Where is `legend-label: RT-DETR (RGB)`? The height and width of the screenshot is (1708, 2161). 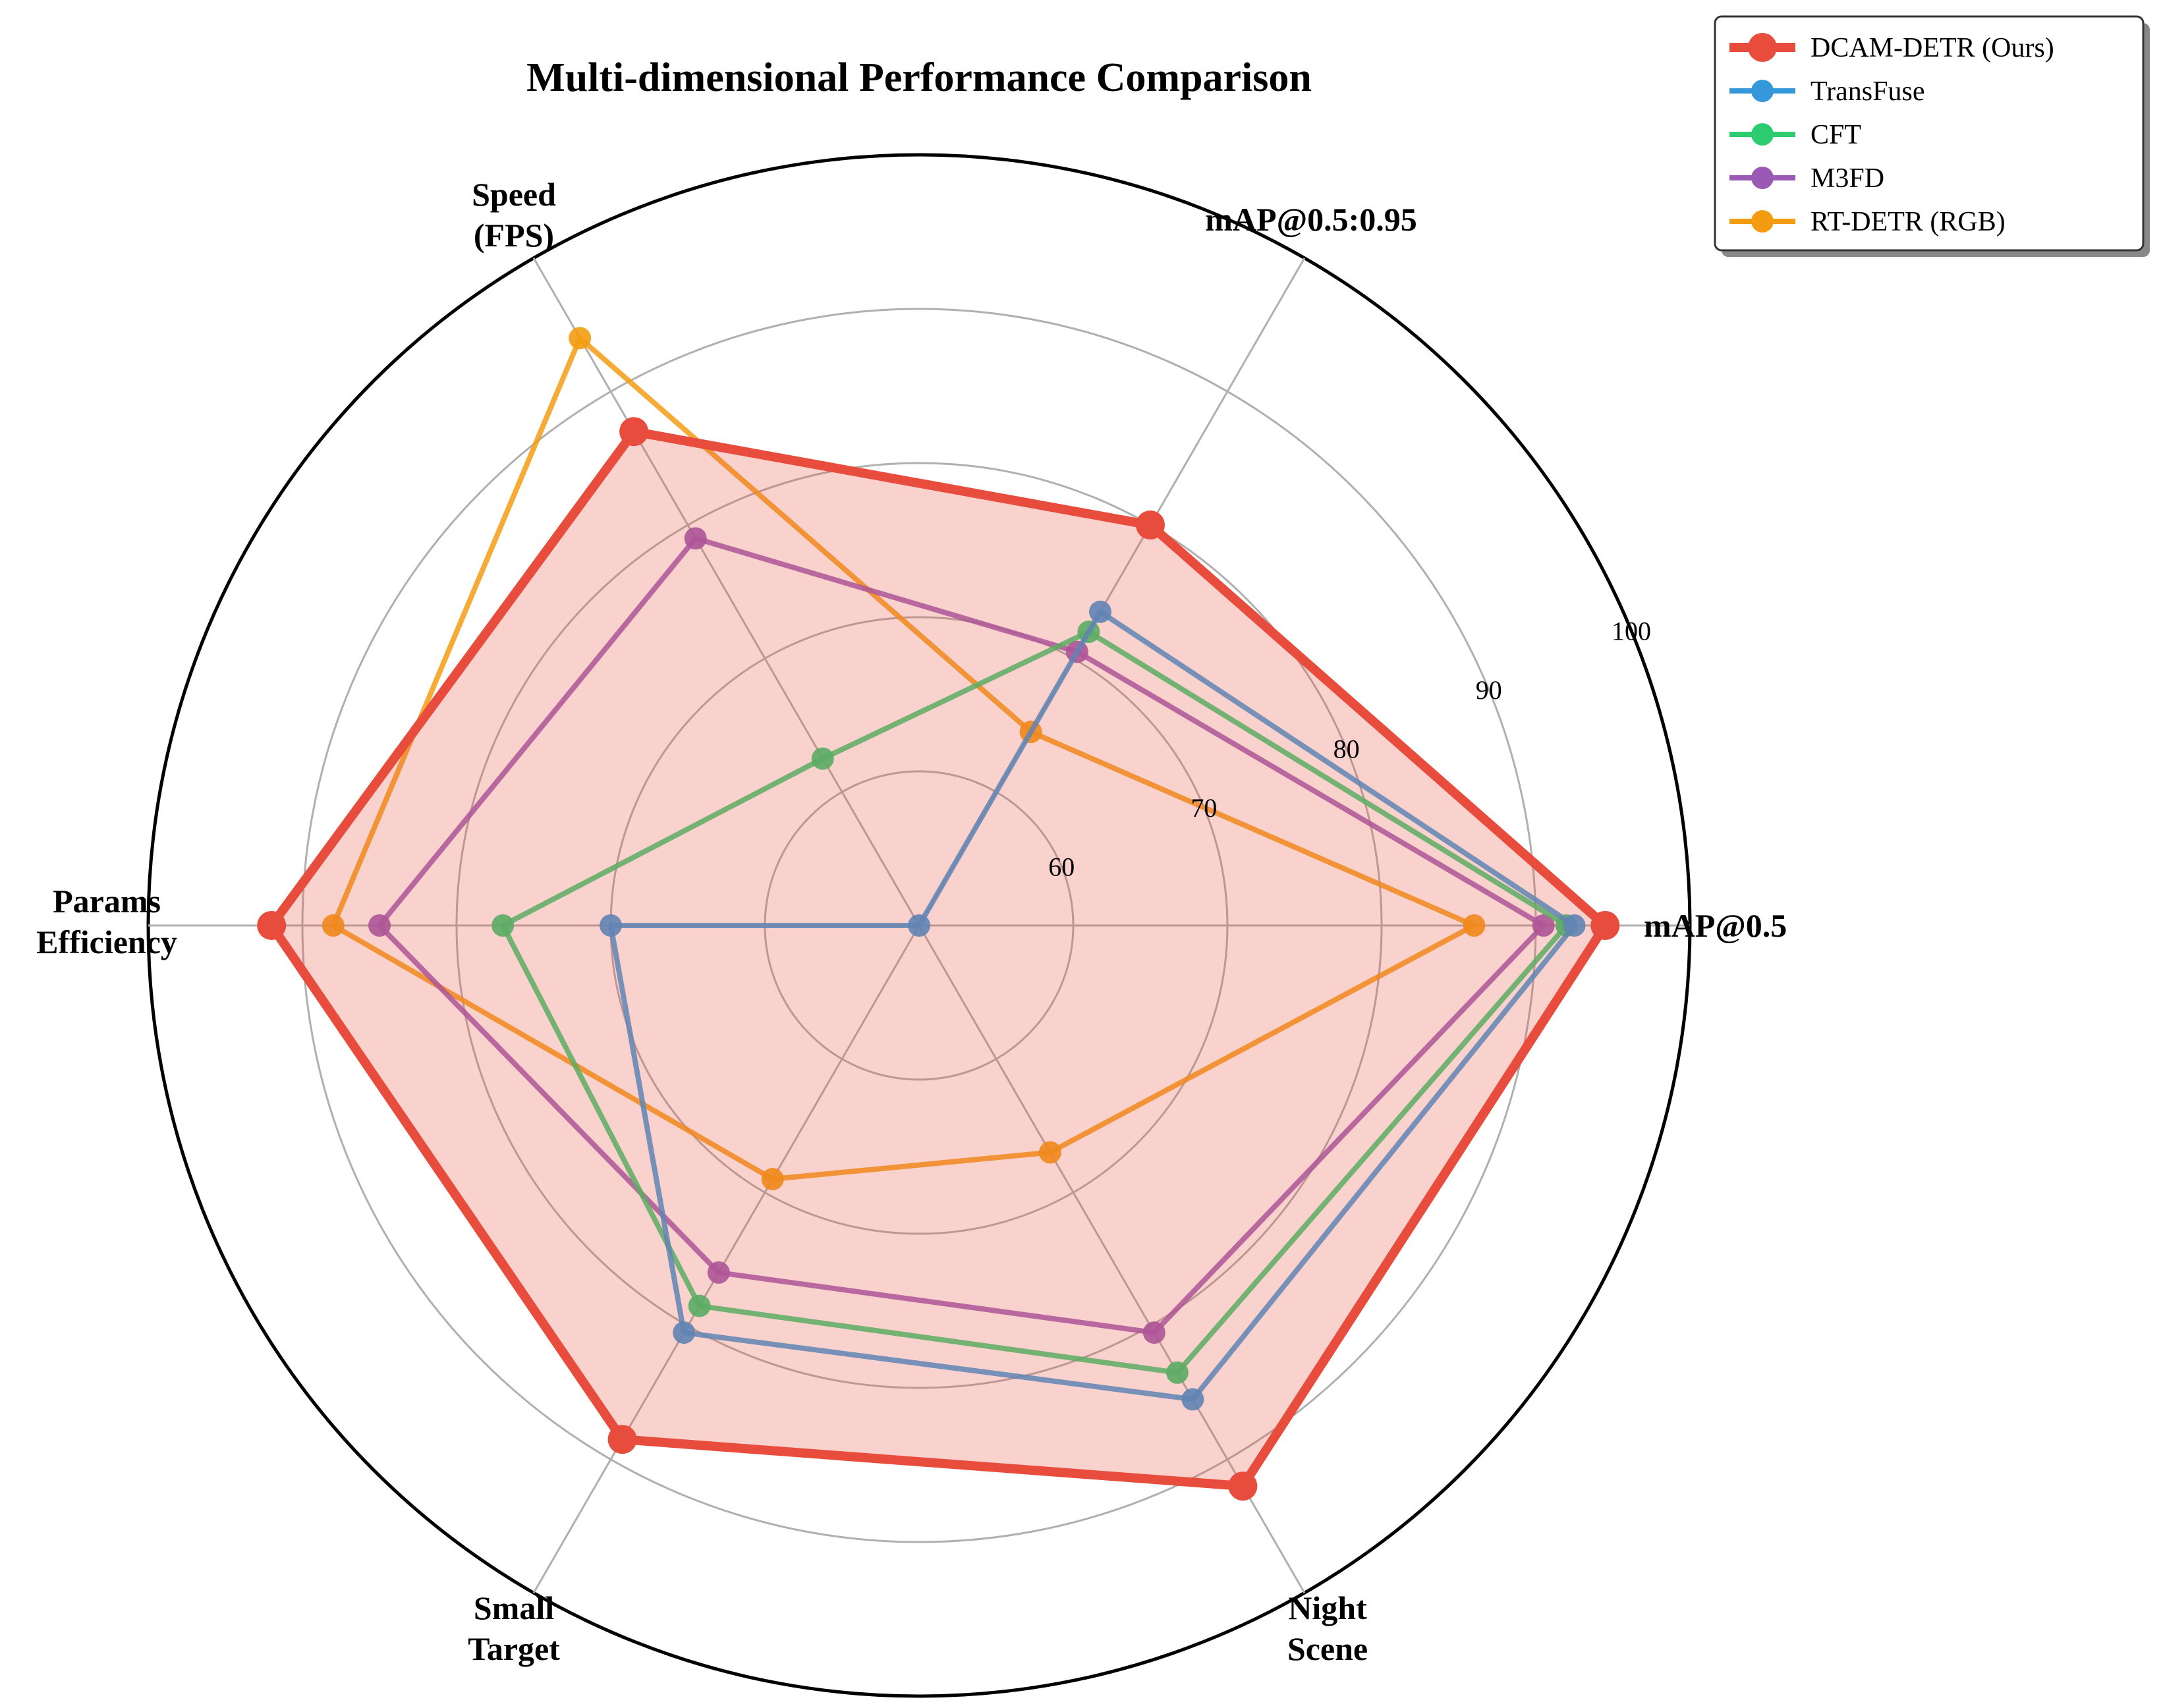
legend-label: RT-DETR (RGB) is located at coordinates (1908, 222).